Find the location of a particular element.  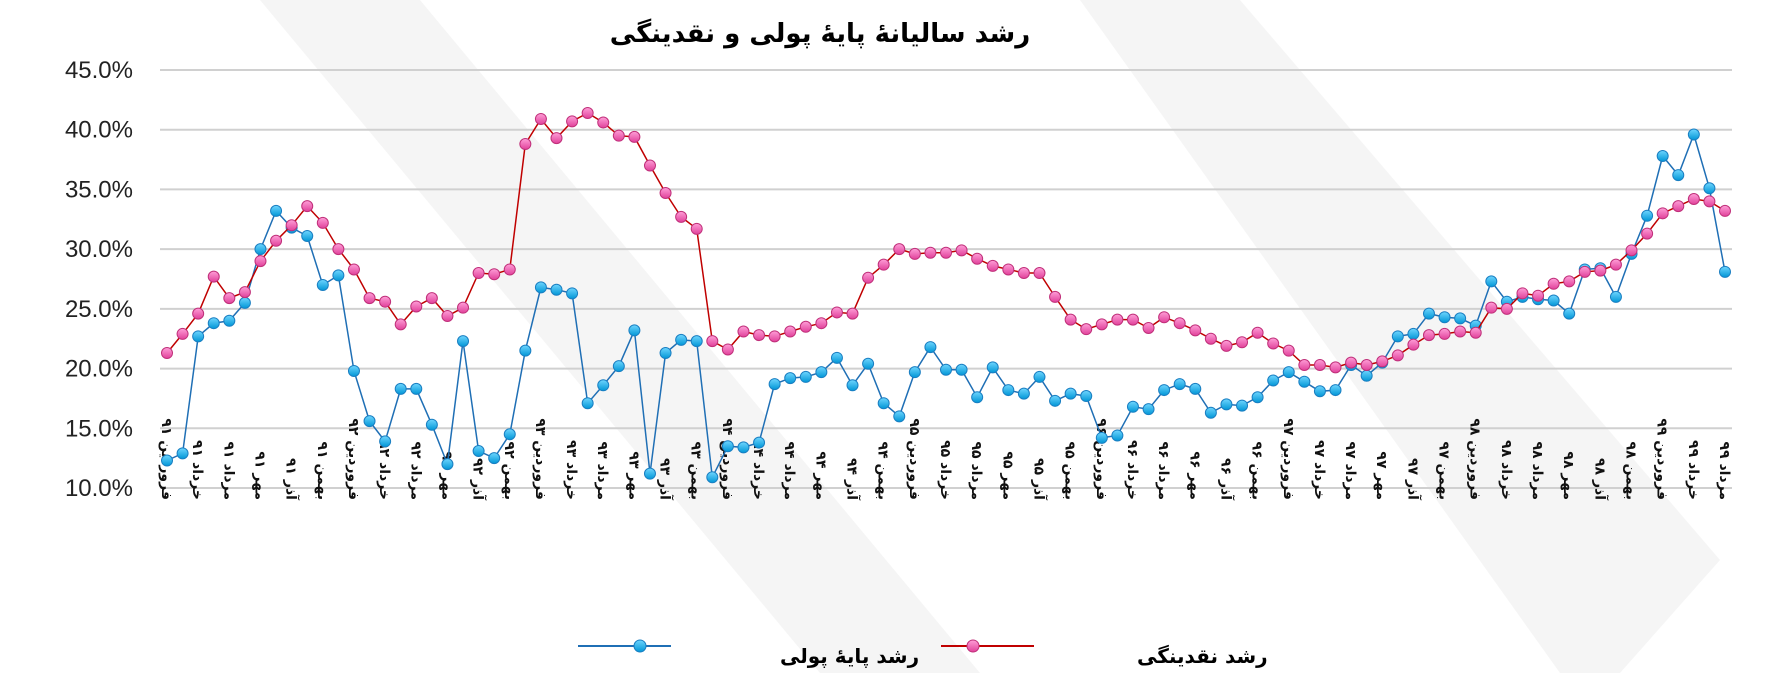

y-tick-label: 20.0% is located at coordinates (99, 369).